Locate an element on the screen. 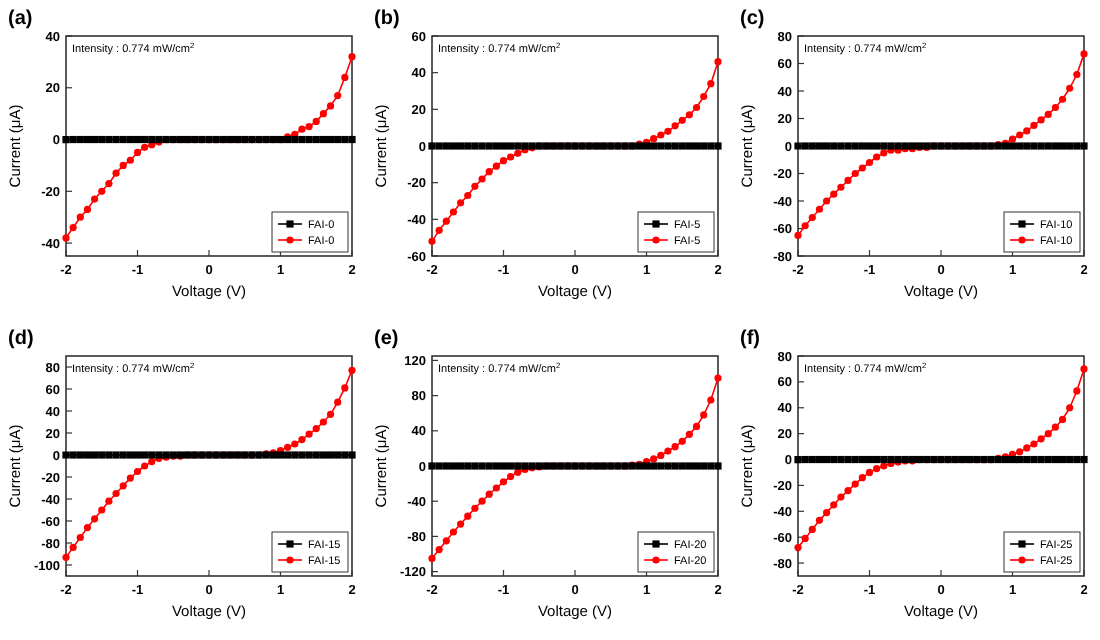  chart-title: (e) is located at coordinates (386, 339).